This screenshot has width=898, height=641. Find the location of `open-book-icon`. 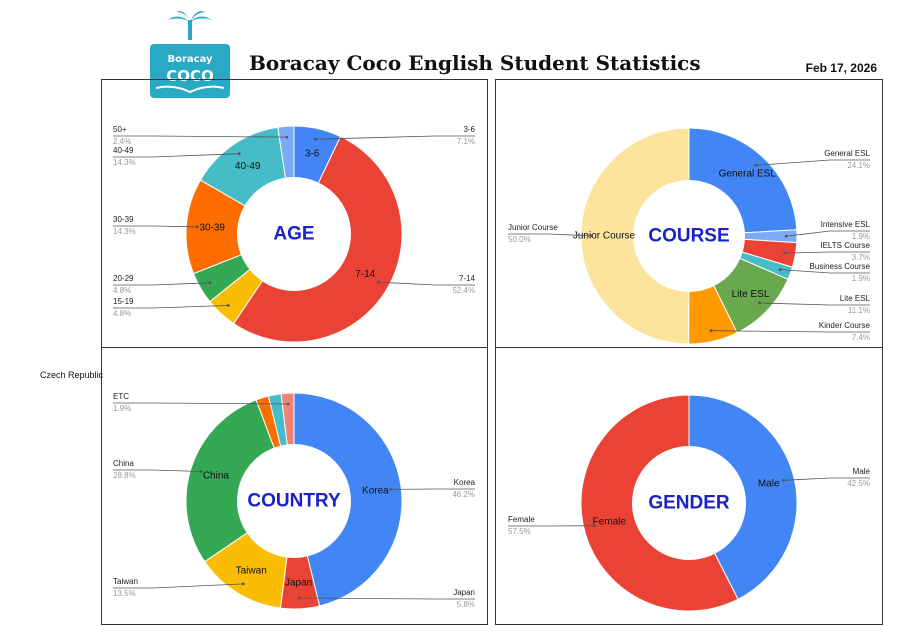

open-book-icon is located at coordinates (190, 89).